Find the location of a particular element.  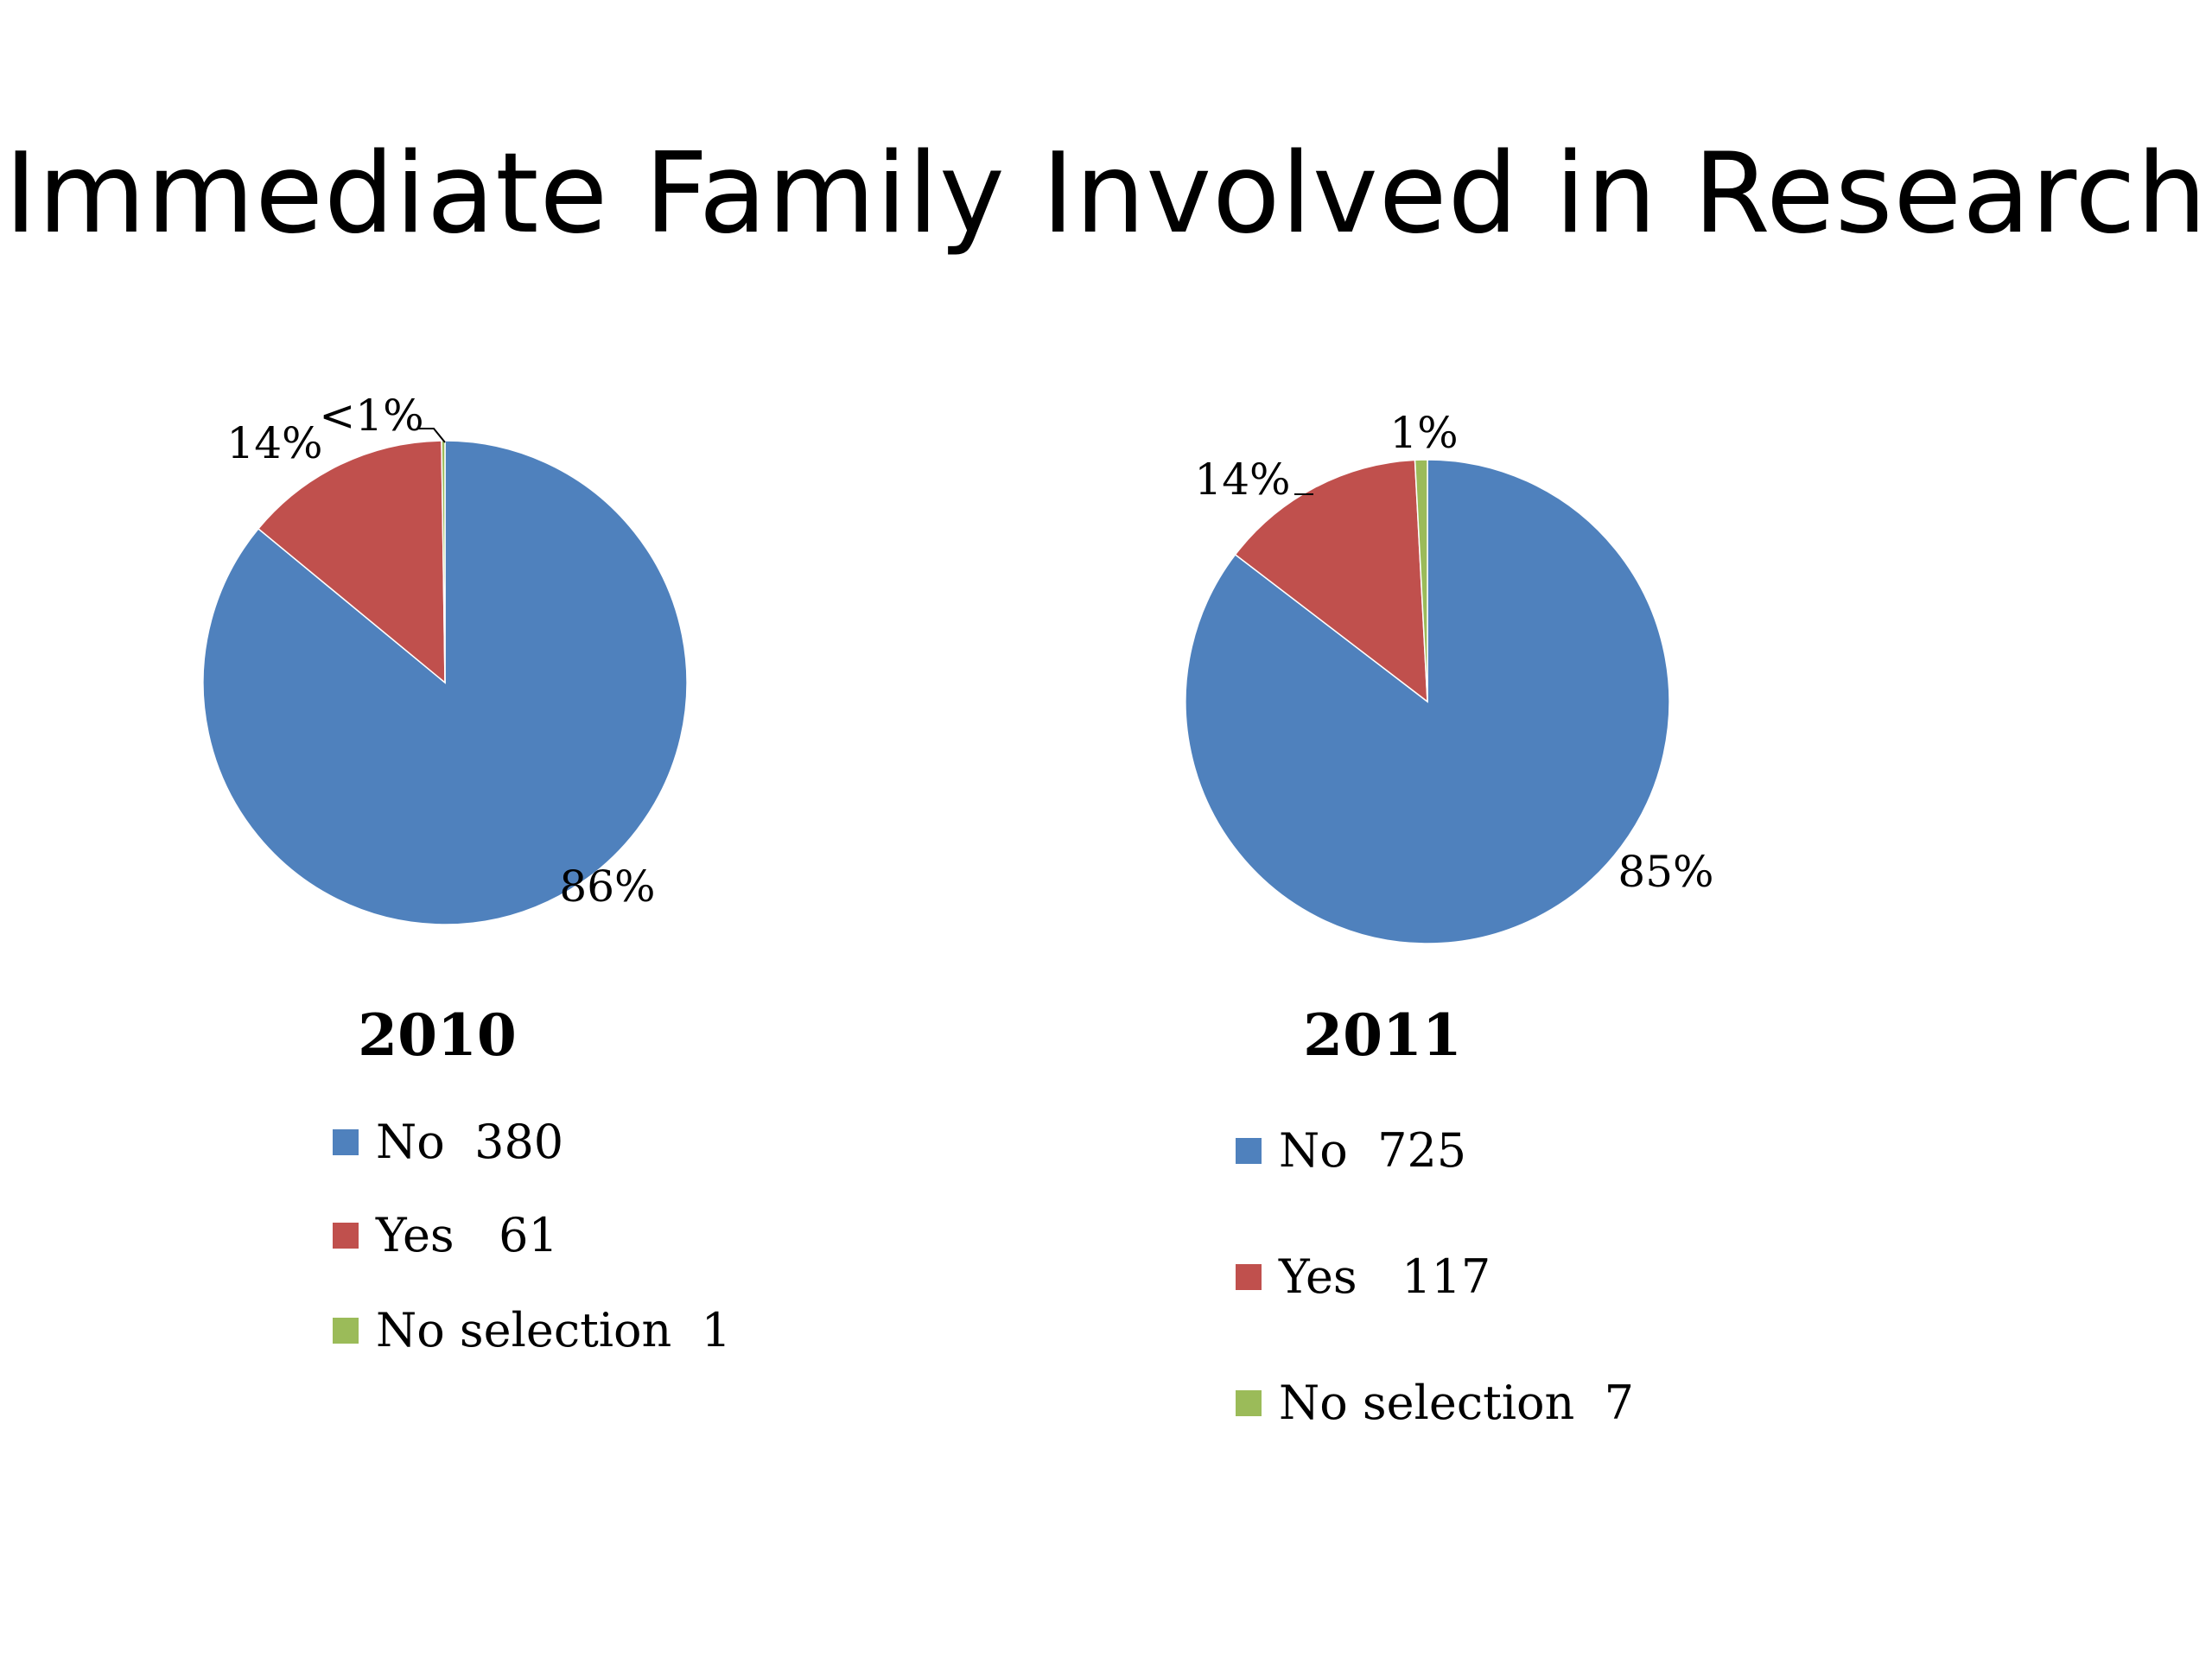

pie-slice-no-selection-2011 is located at coordinates (1421, 580).